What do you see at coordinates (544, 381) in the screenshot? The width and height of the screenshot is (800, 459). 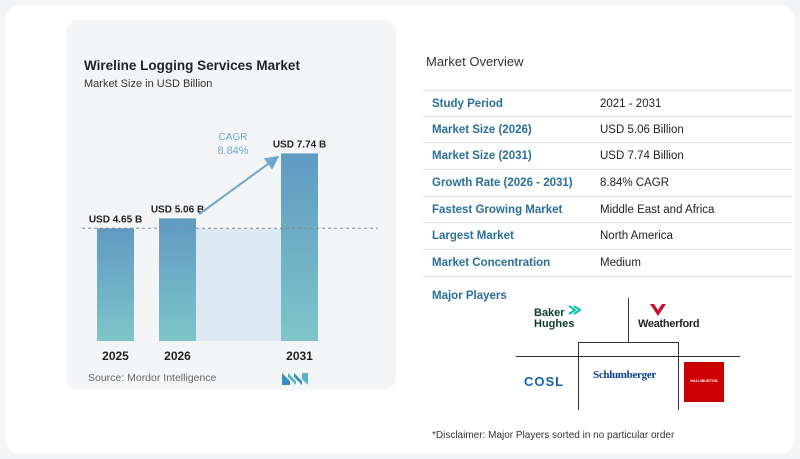 I see `cosl-logo-text: COSL` at bounding box center [544, 381].